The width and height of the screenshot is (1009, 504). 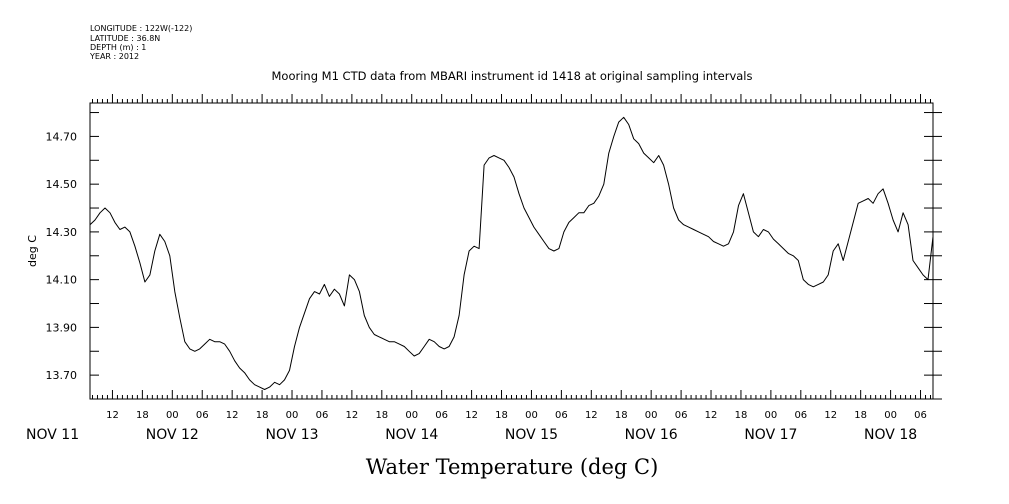 What do you see at coordinates (52, 435) in the screenshot?
I see `x-day-label: NOV 11` at bounding box center [52, 435].